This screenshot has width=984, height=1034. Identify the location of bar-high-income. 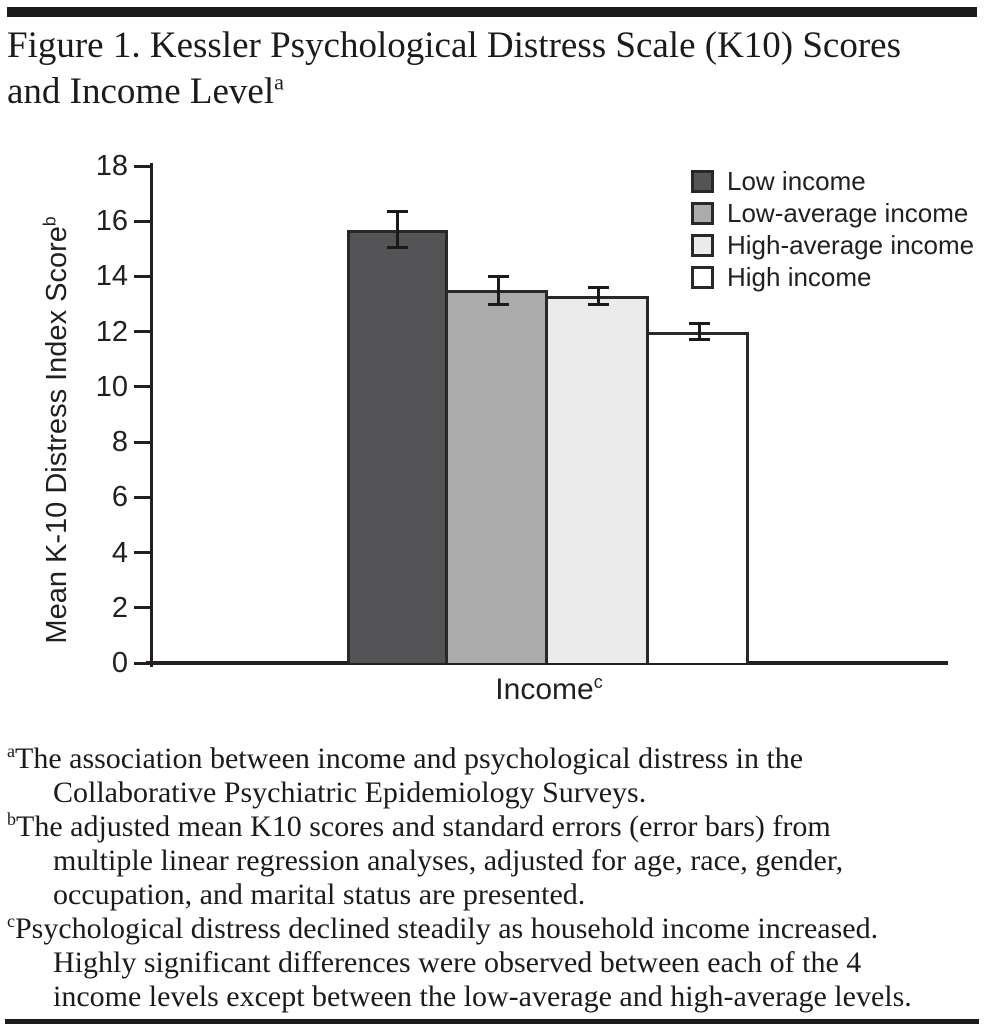
(699, 497).